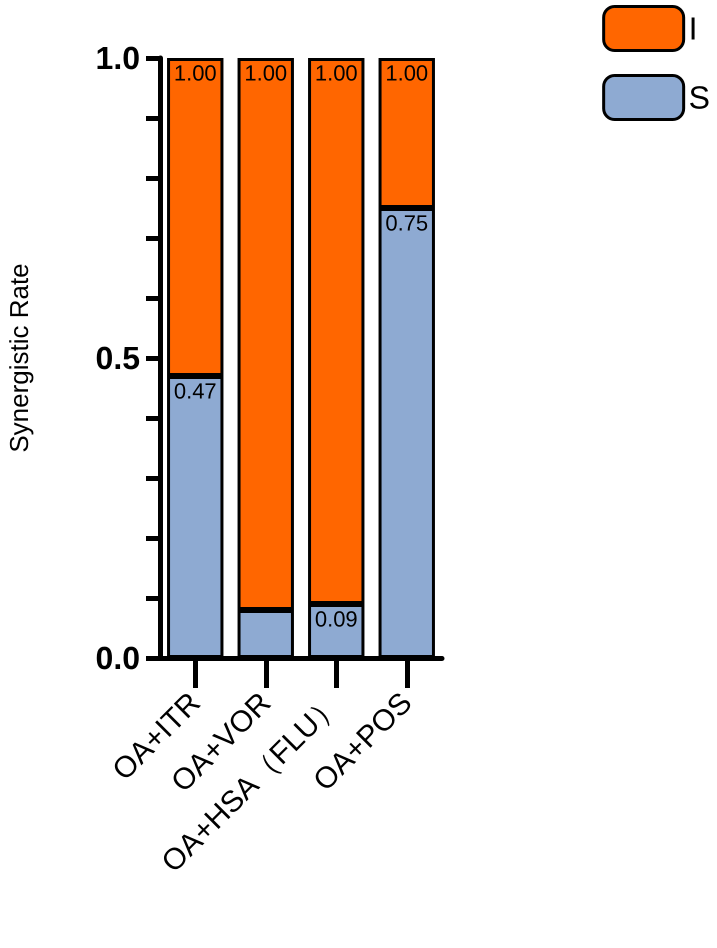 The height and width of the screenshot is (948, 717). Describe the element at coordinates (406, 223) in the screenshot. I see `data-label: 0.75` at that location.